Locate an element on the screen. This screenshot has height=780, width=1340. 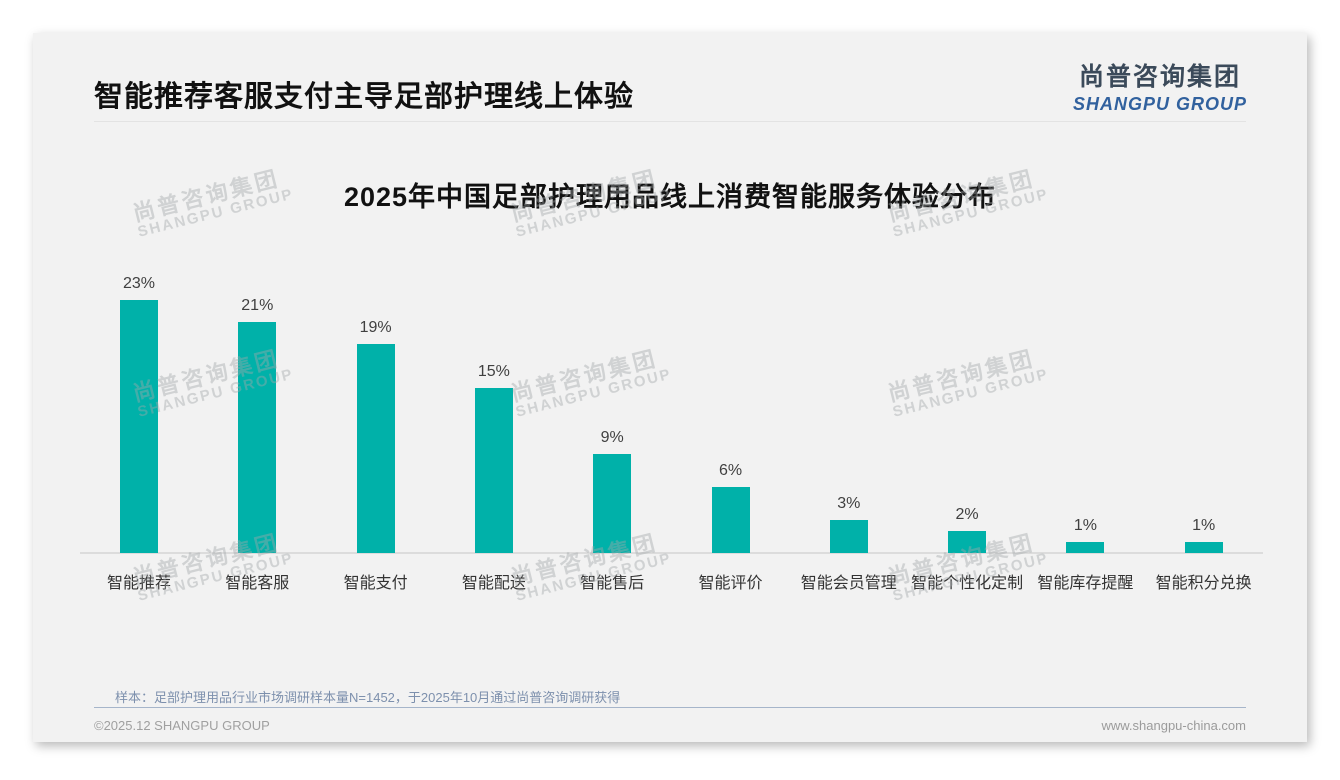
company-logo: 尚普咨询集团 SHANGPU GROUP is located at coordinates (1160, 86).